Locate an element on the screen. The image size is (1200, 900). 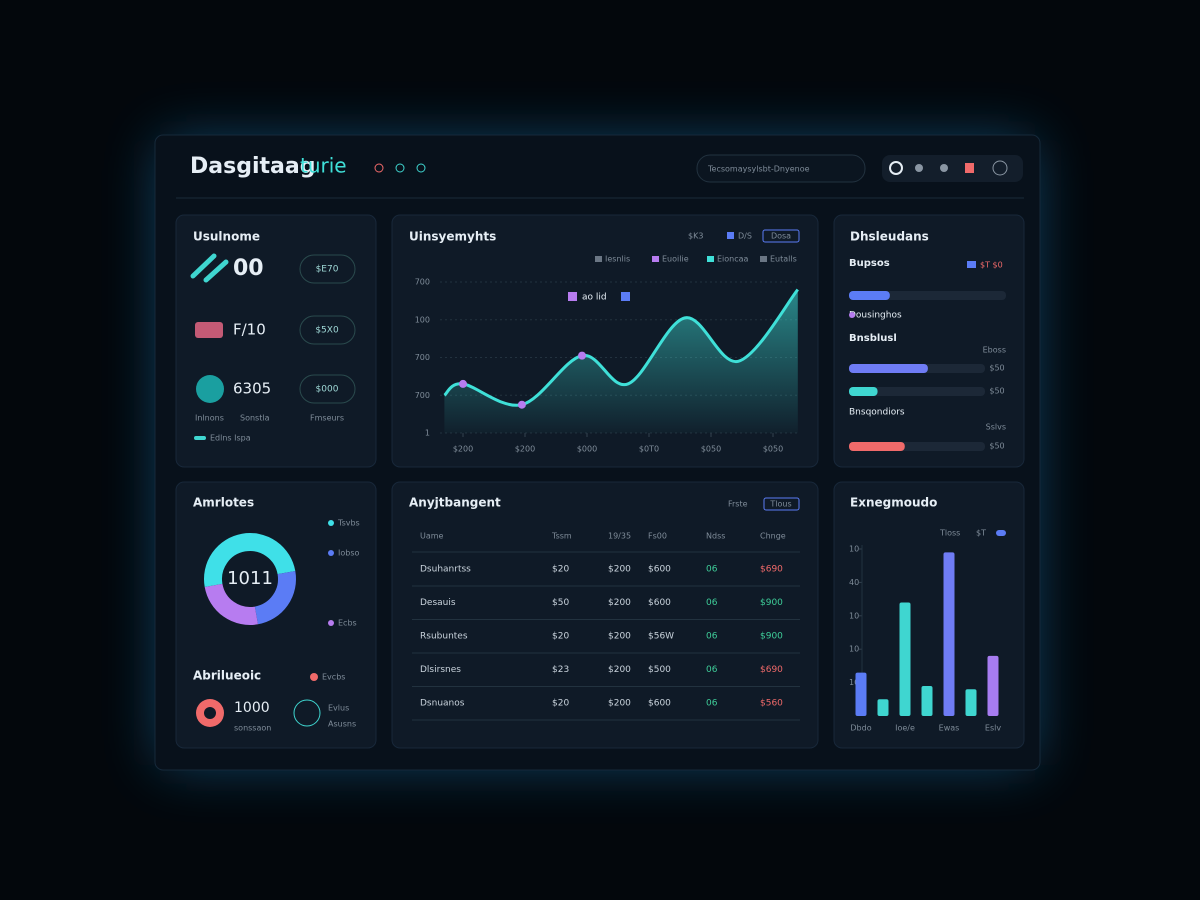
x-tick-label: Dbdo is located at coordinates (860, 728).